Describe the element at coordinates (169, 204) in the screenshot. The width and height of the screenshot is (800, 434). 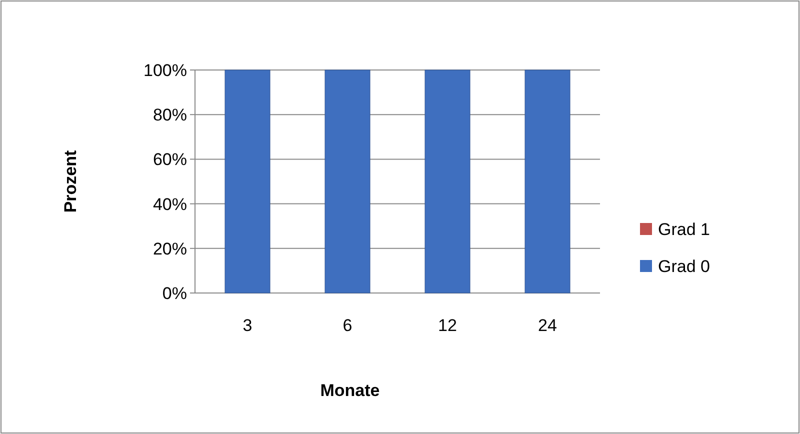
I see `y-tick-label: 40%` at that location.